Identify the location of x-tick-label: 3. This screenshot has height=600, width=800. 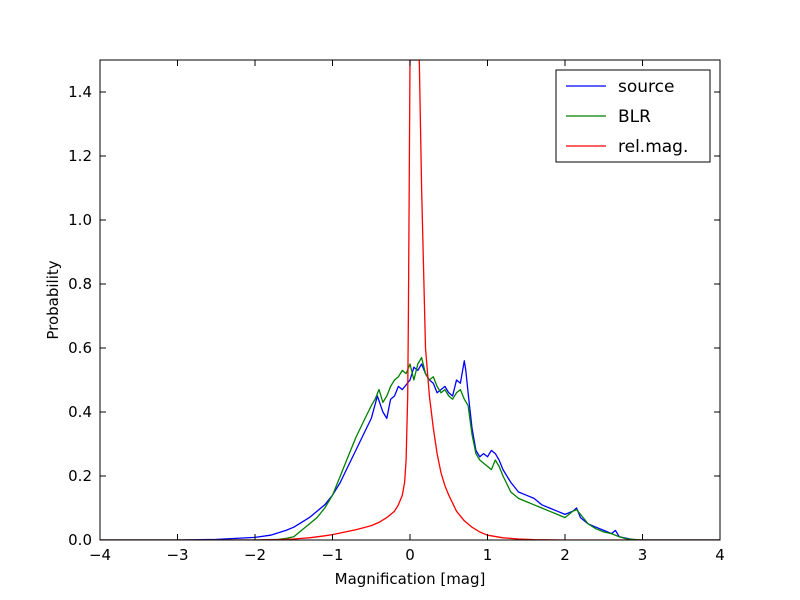
(643, 555).